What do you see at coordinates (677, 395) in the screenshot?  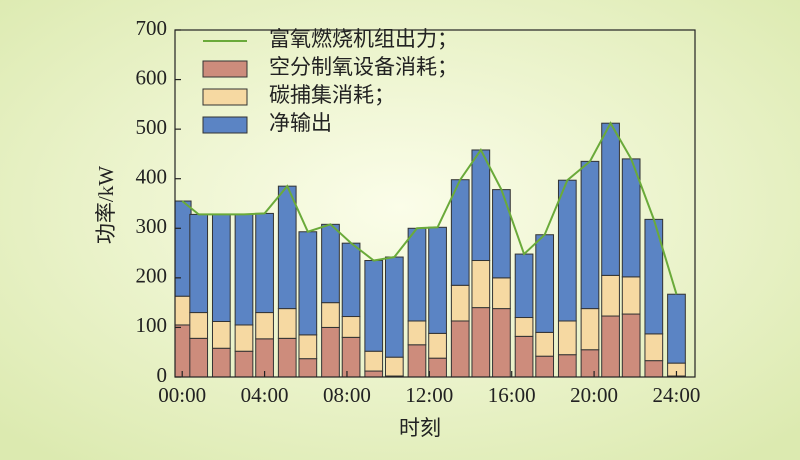 I see `x-tick-label: 24:00` at bounding box center [677, 395].